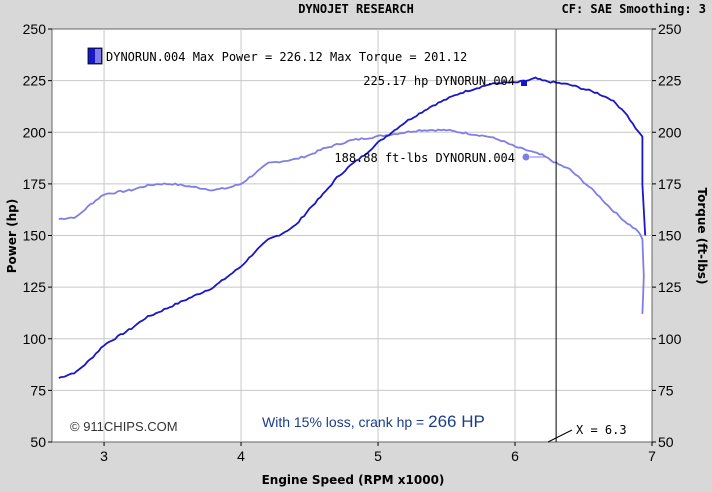 The image size is (712, 492). I want to click on y-tick-label: 50, so click(38, 442).